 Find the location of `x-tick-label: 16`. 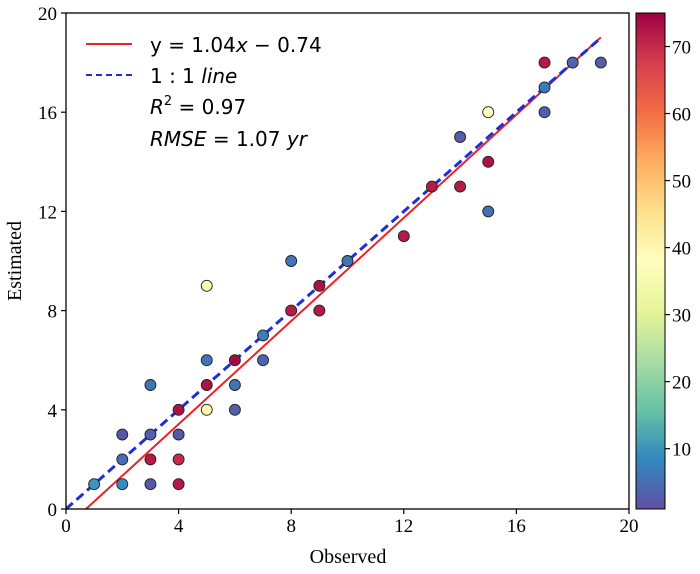

x-tick-label: 16 is located at coordinates (516, 526).